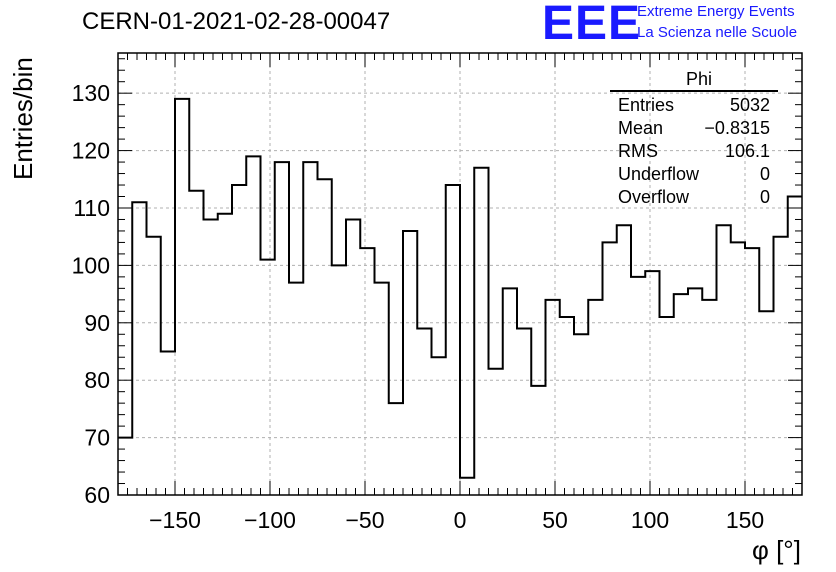 The height and width of the screenshot is (572, 836). Describe the element at coordinates (592, 25) in the screenshot. I see `eee-logo: EEE` at that location.